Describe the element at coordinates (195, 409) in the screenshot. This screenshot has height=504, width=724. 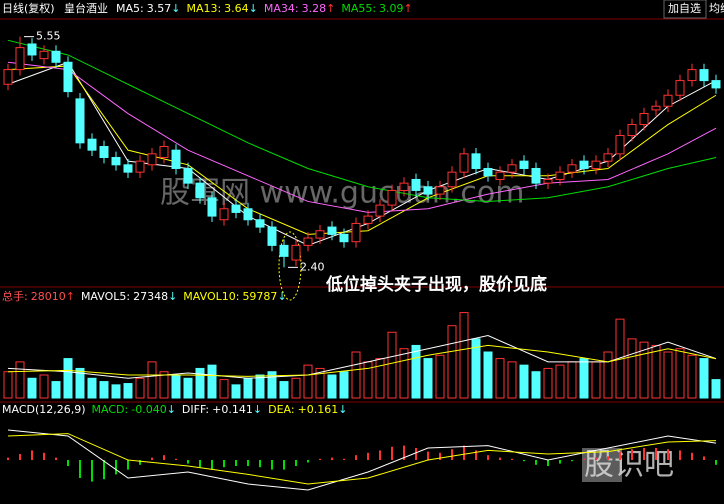
I see `legend-label: DIFF:` at that location.